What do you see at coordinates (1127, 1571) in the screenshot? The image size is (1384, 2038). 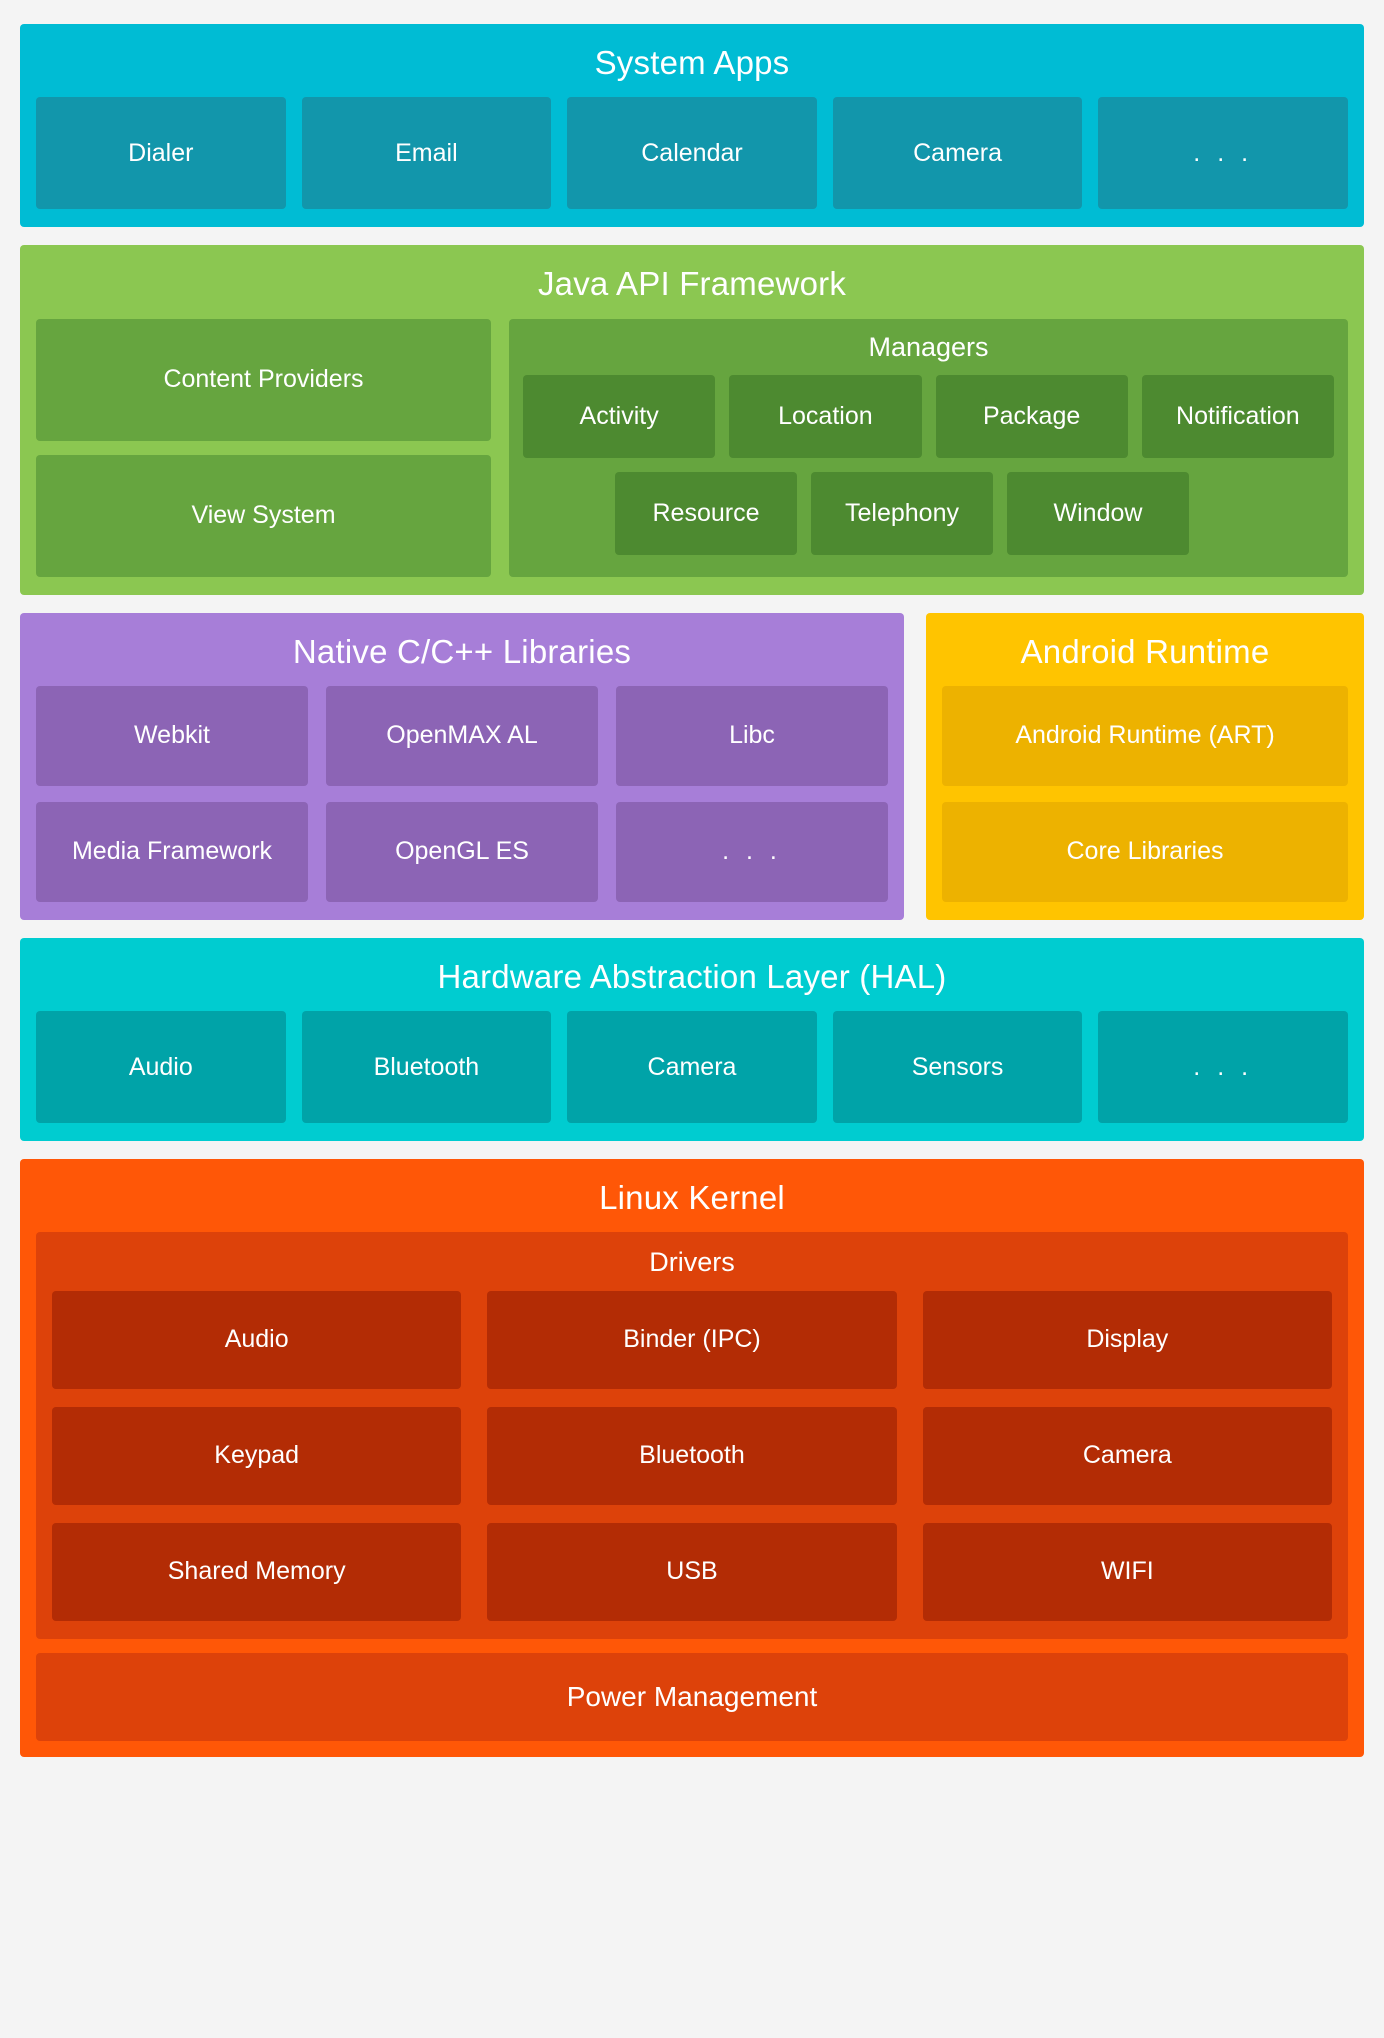 I see `driver-tile-wifi: WIFI` at bounding box center [1127, 1571].